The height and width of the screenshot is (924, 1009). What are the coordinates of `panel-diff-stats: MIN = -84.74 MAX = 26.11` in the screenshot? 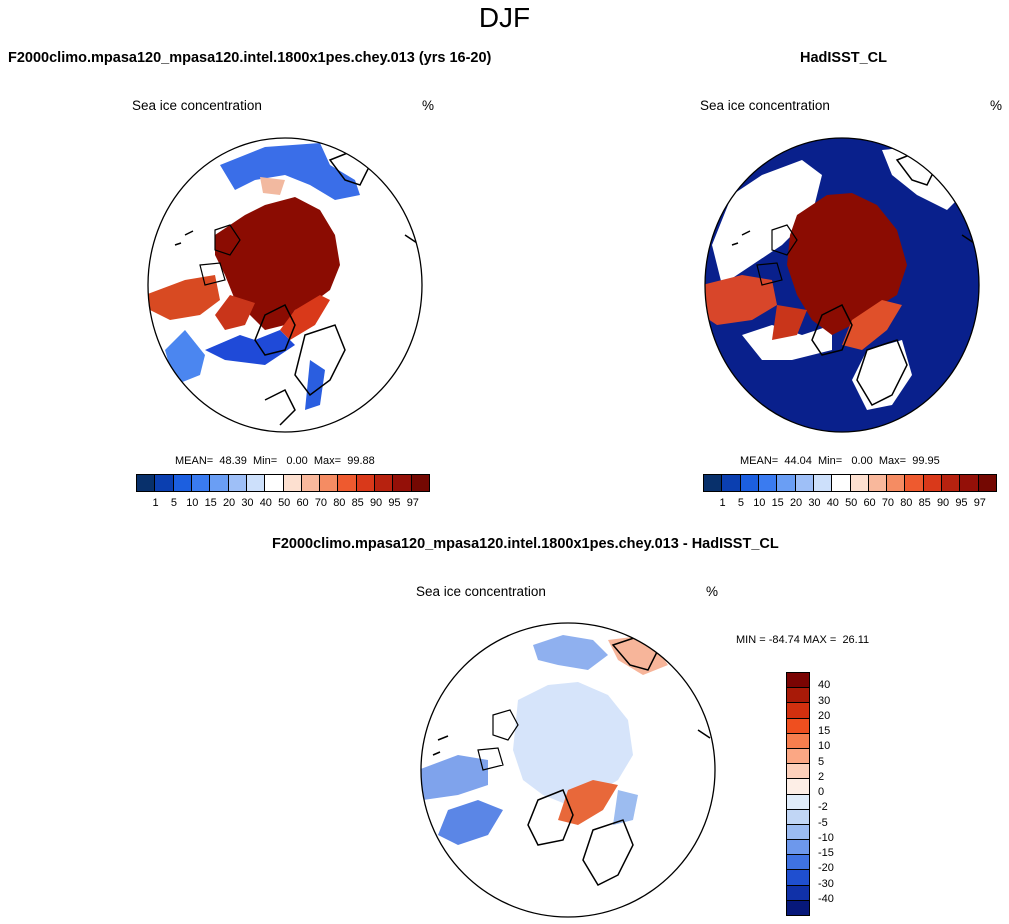 It's located at (803, 640).